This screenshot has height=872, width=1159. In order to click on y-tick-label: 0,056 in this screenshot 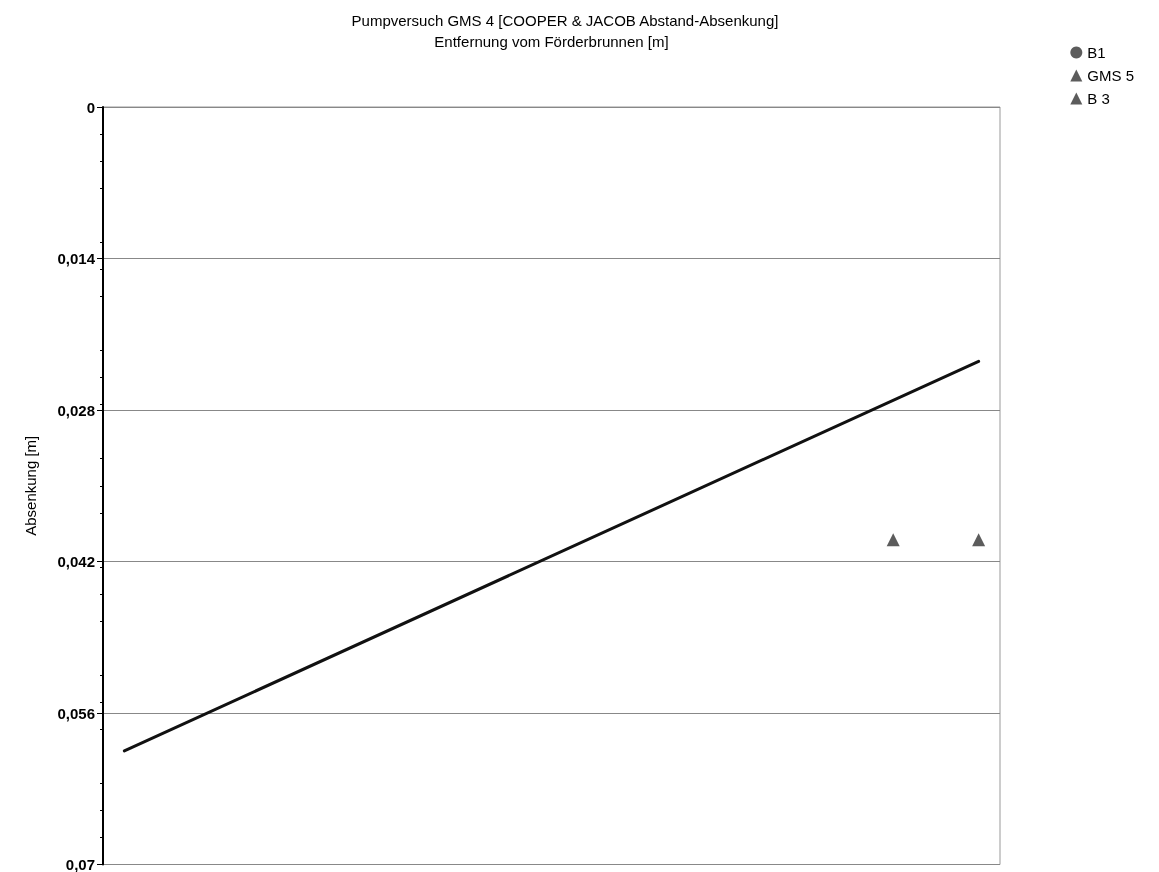, I will do `click(76, 713)`.